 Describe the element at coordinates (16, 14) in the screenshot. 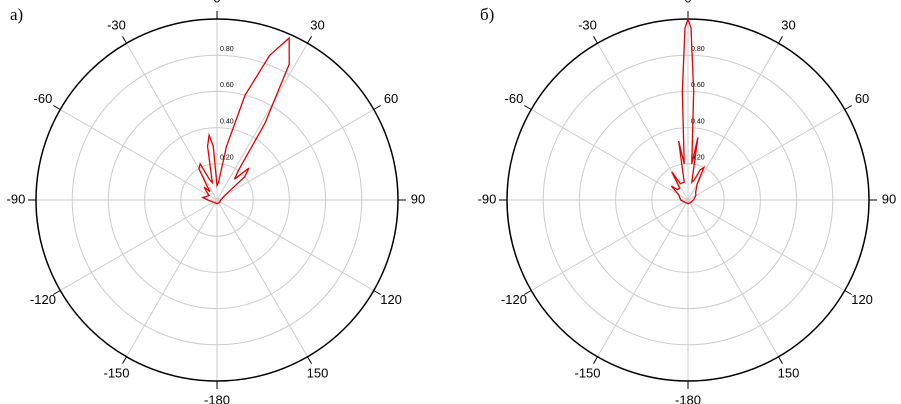

I see `panel-label: а)` at that location.